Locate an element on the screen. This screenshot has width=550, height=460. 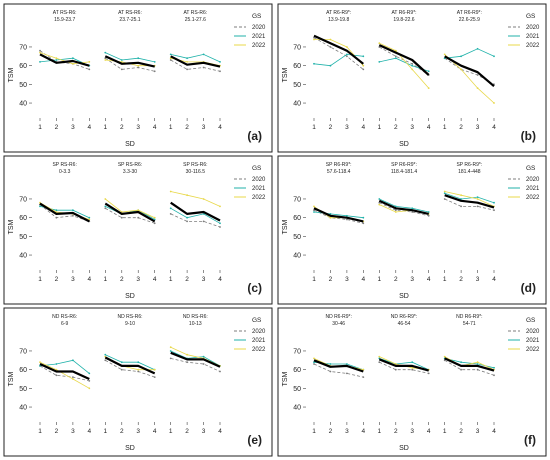
facet-subtitle: 181.4-448 is located at coordinates (469, 172).